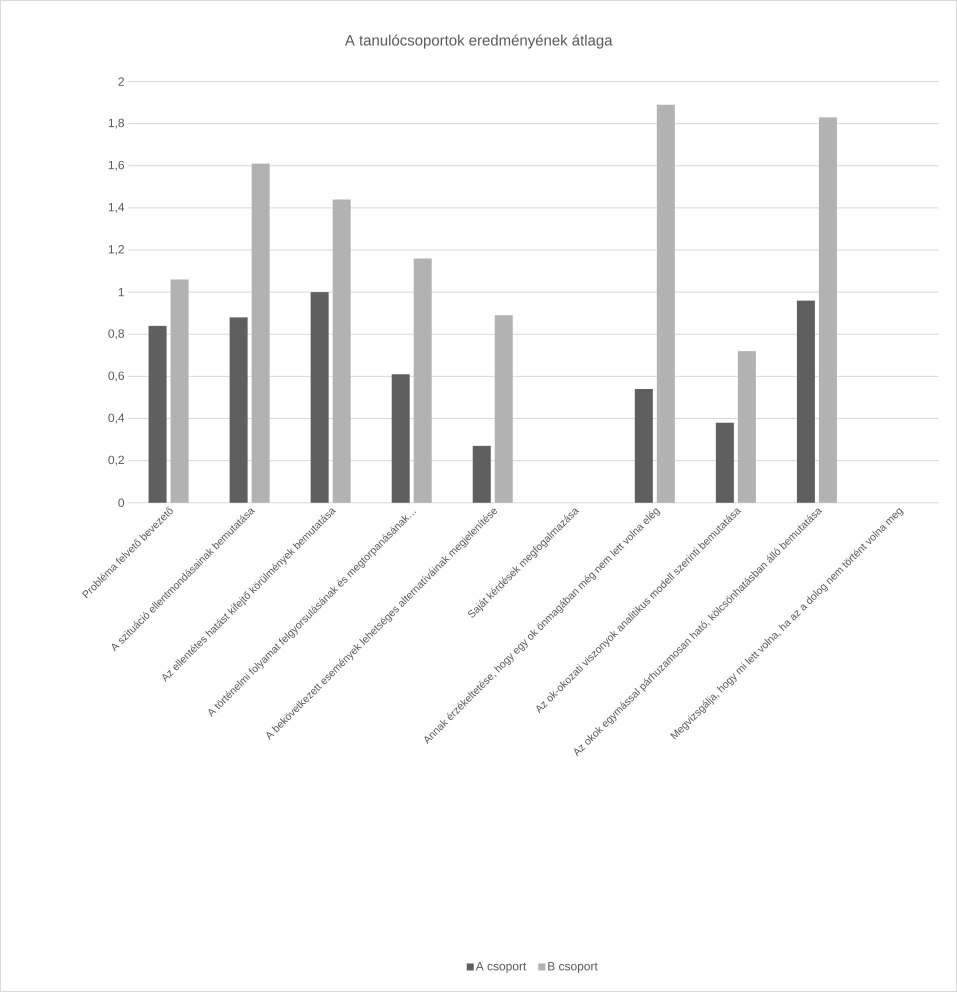 Image resolution: width=957 pixels, height=992 pixels. What do you see at coordinates (116, 165) in the screenshot?
I see `y-tick-label: 1,6` at bounding box center [116, 165].